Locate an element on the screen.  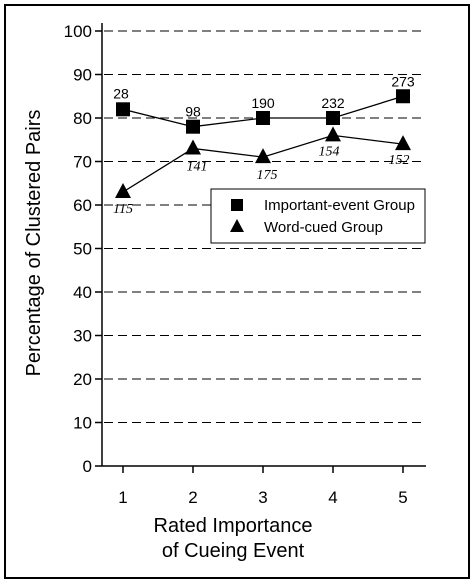
n-label-important-x1: 28 is located at coordinates (121, 93).